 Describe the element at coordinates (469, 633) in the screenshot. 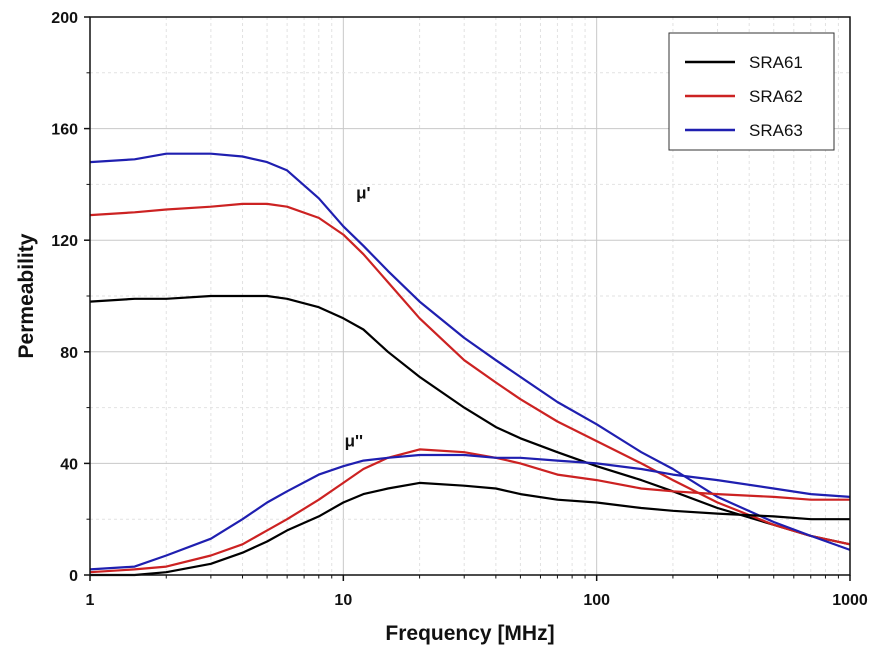

I see `x-axis-title: Frequency [MHz]` at that location.